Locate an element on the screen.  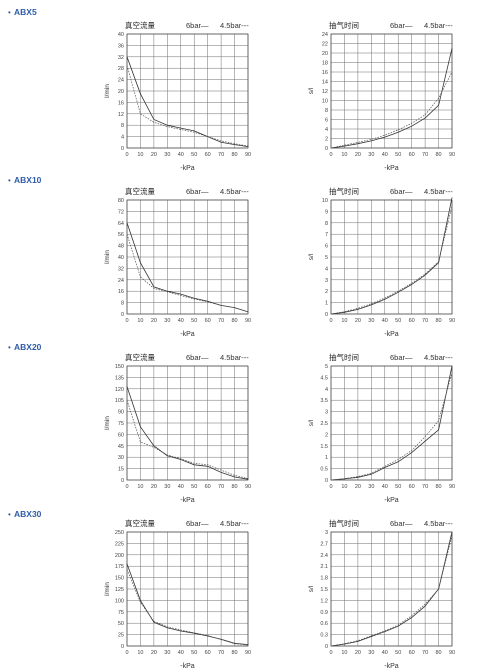
legend-6bar: 6bar— is located at coordinates (401, 357).